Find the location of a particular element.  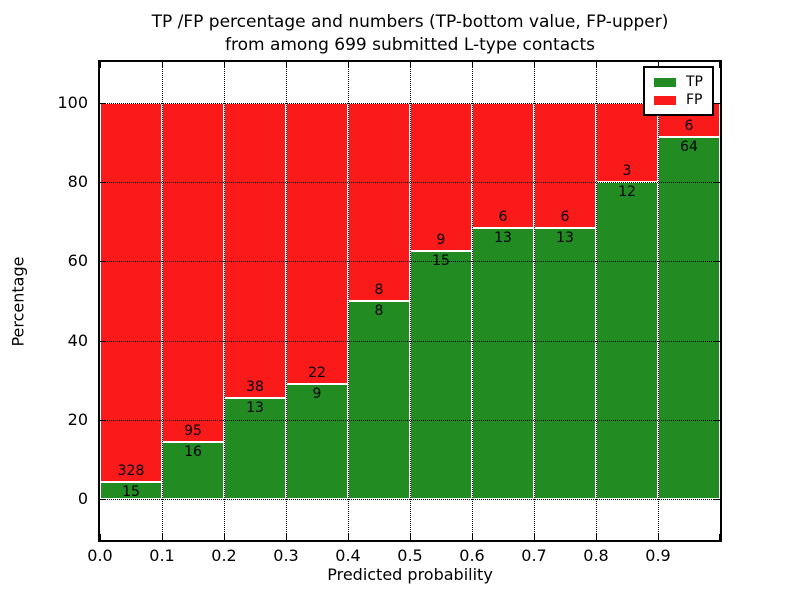

x-axis-label: Predicted probability is located at coordinates (410, 574).